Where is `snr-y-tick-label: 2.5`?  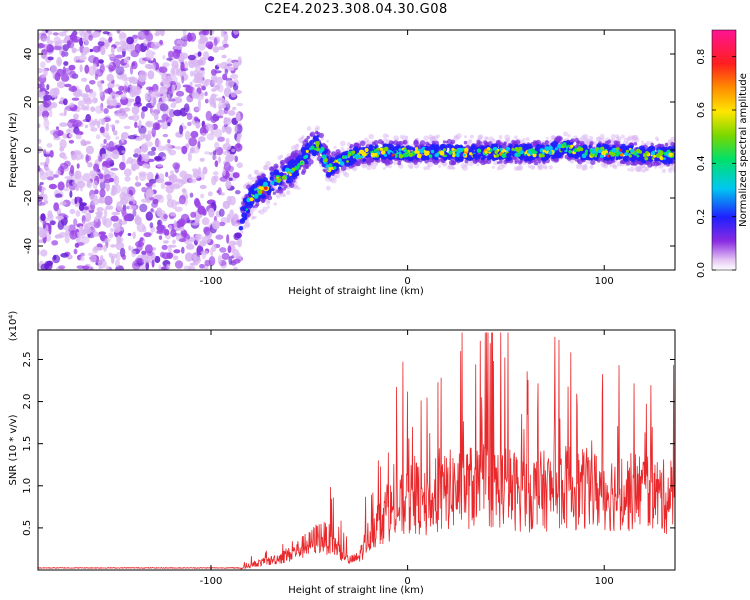 snr-y-tick-label: 2.5 is located at coordinates (27, 360).